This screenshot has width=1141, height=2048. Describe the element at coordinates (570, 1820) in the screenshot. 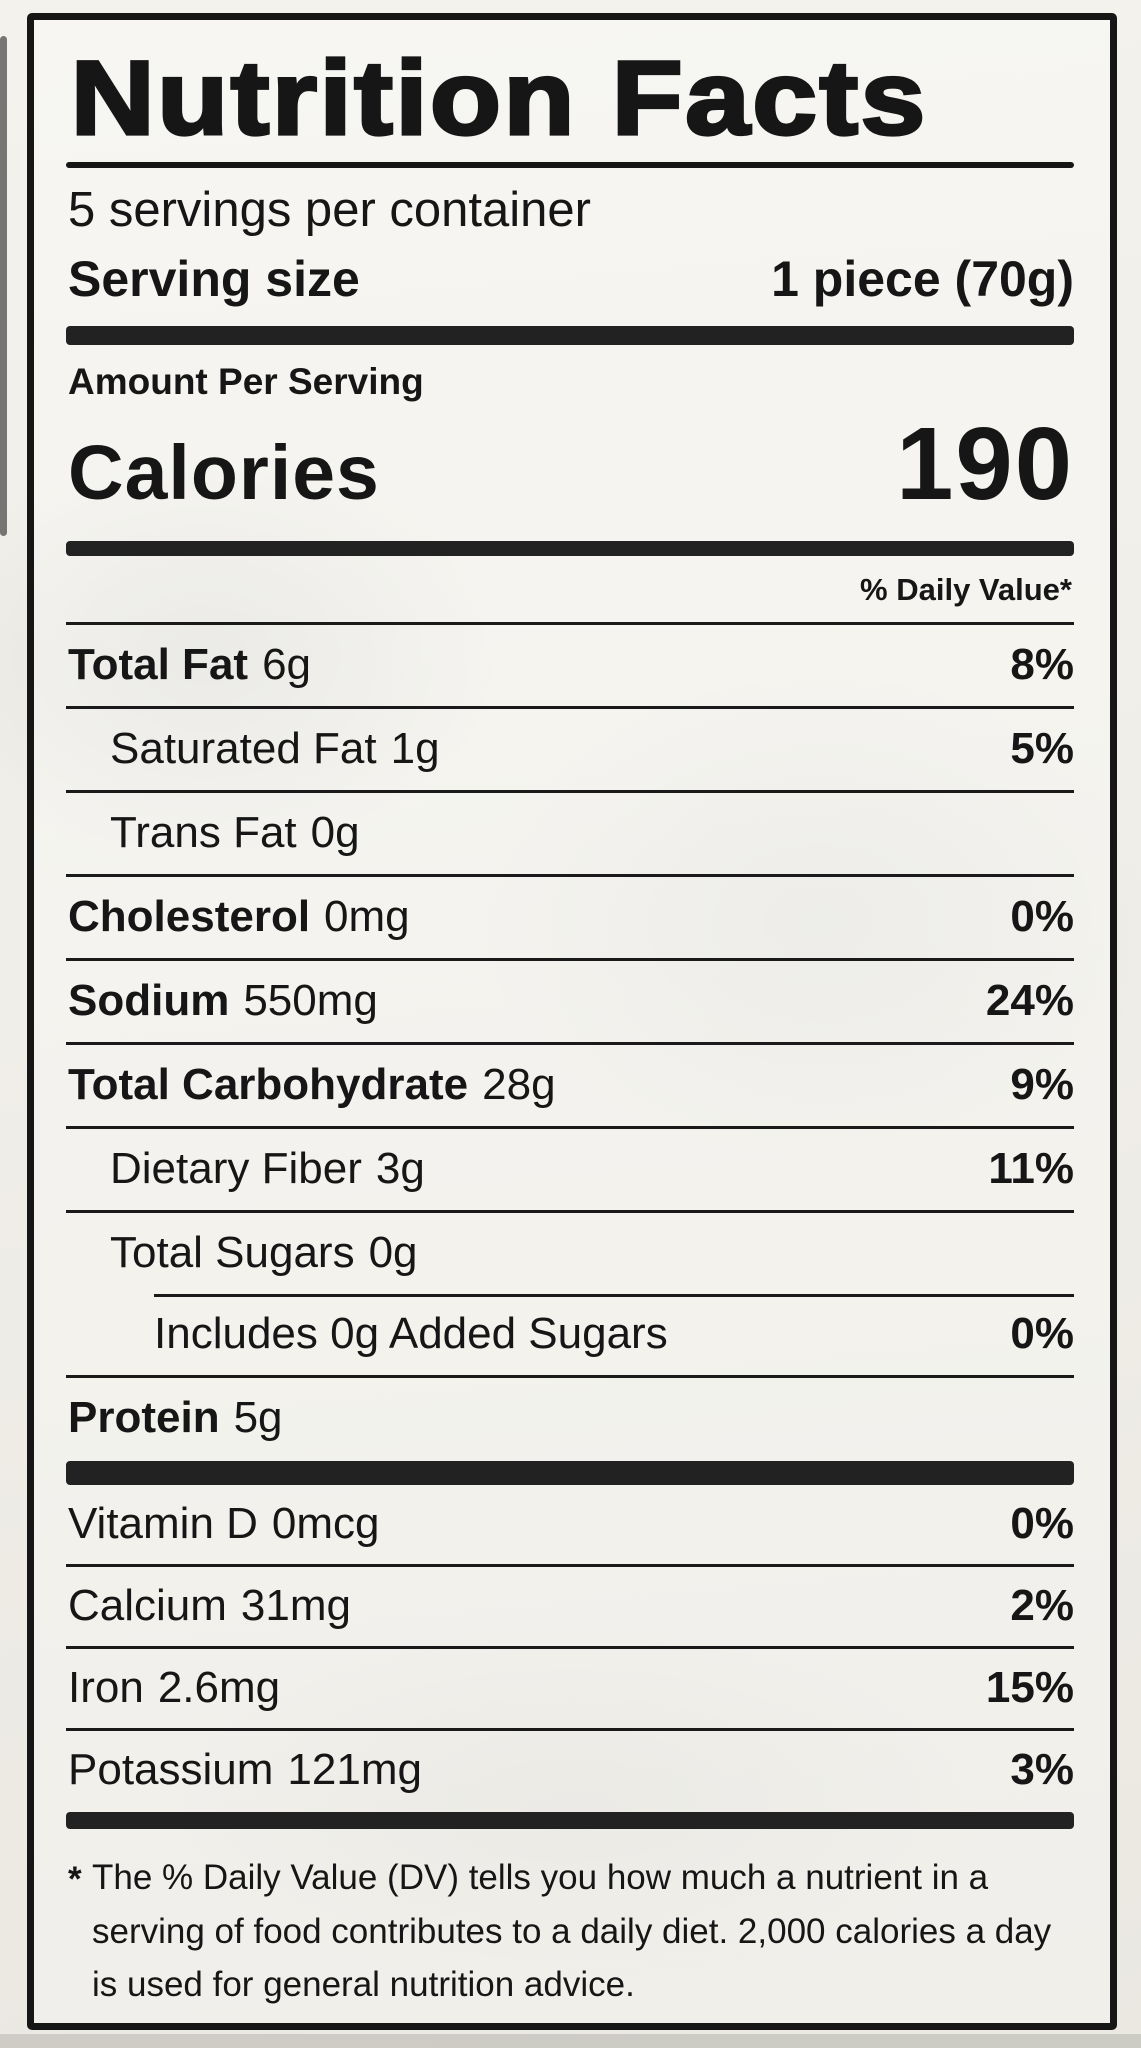

I see `section-bar-micronutrients` at that location.